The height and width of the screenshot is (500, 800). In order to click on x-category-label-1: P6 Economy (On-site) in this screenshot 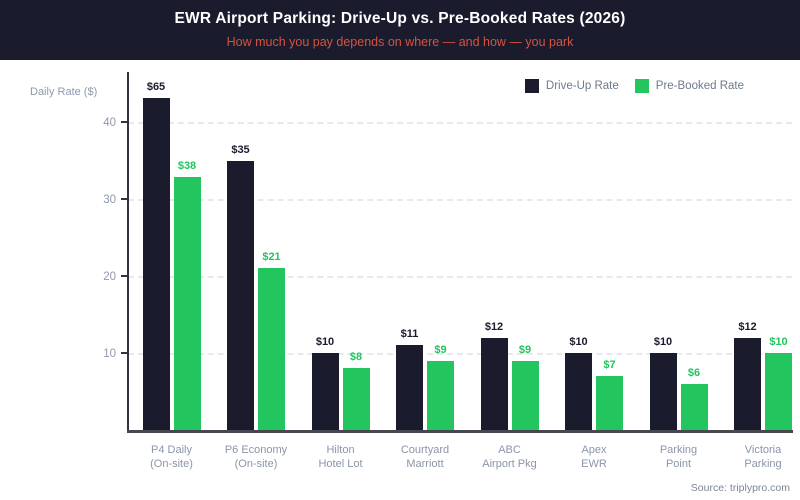, I will do `click(256, 457)`.